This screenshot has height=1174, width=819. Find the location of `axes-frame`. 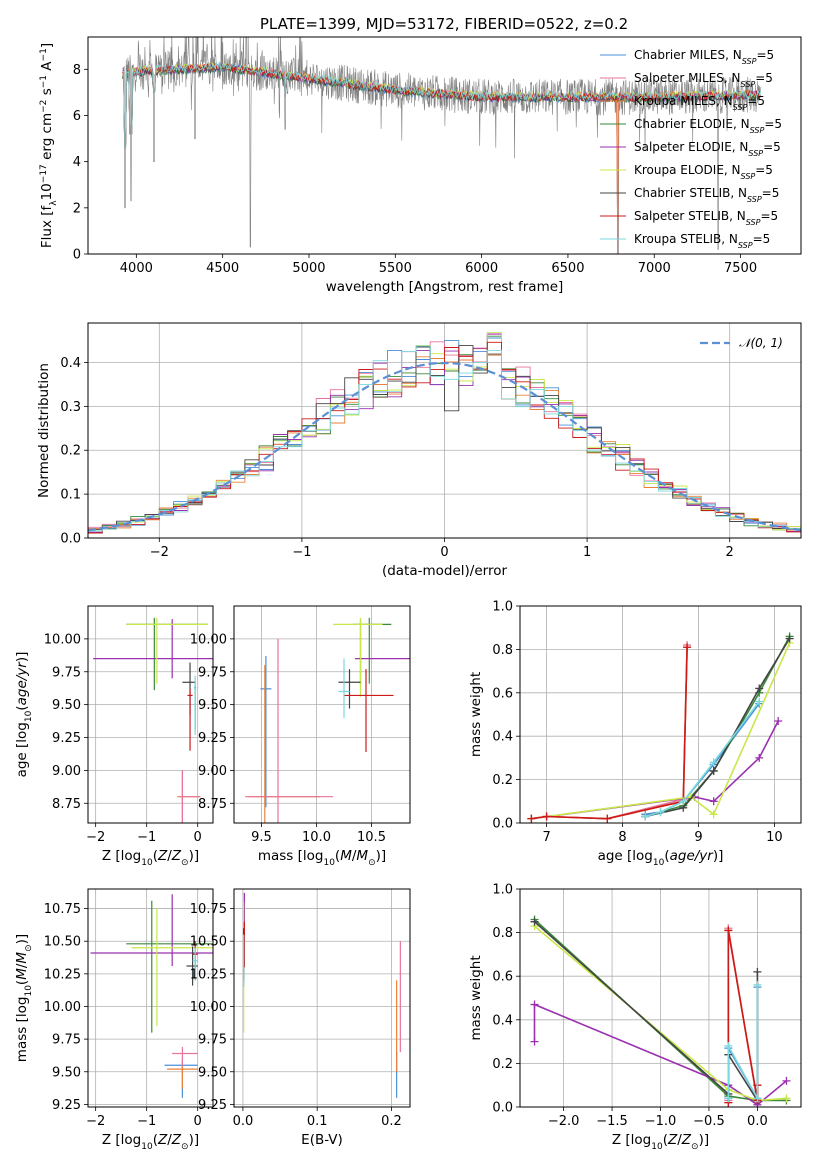

axes-frame is located at coordinates (660, 998).